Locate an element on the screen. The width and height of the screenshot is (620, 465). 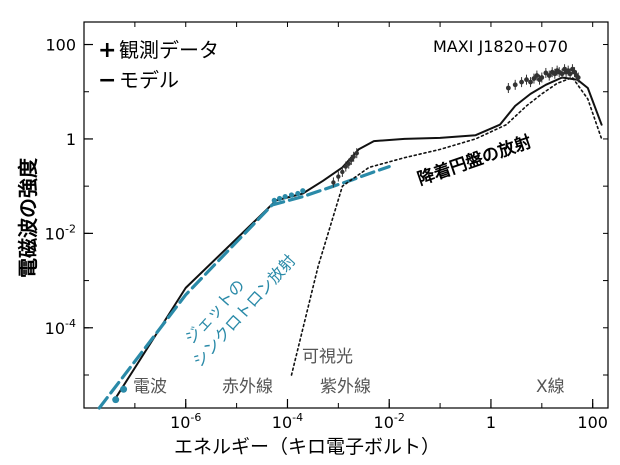
legend-label-observed: 観測データ is located at coordinates (169, 50).